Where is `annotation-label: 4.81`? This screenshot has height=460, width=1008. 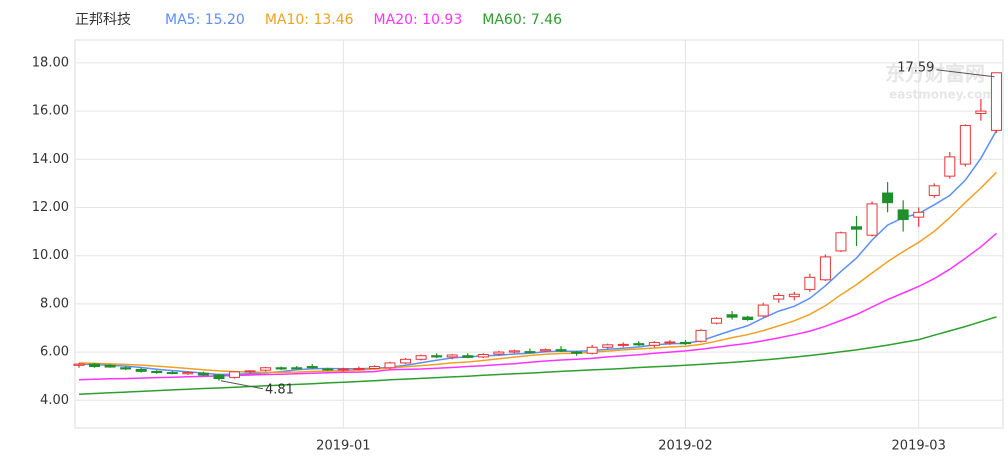 annotation-label: 4.81 is located at coordinates (279, 389).